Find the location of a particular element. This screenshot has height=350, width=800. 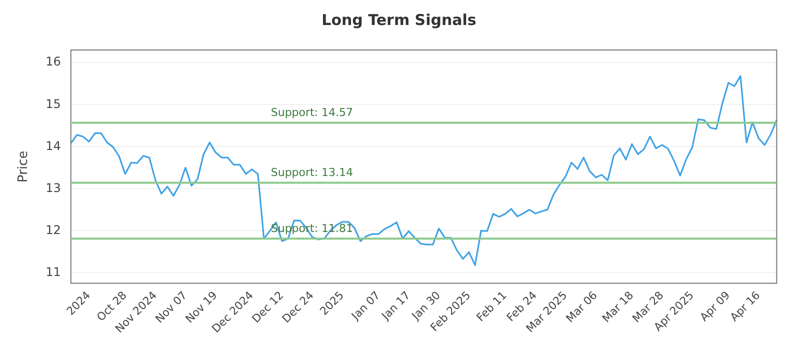

y-tick-label: 12 is located at coordinates (53, 229).